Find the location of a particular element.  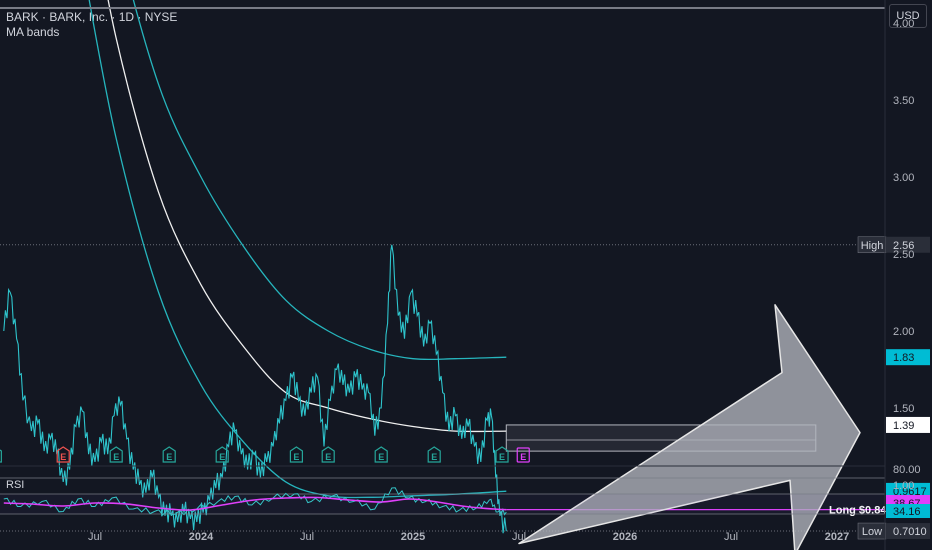

price-label: 1.39 is located at coordinates (903, 426).